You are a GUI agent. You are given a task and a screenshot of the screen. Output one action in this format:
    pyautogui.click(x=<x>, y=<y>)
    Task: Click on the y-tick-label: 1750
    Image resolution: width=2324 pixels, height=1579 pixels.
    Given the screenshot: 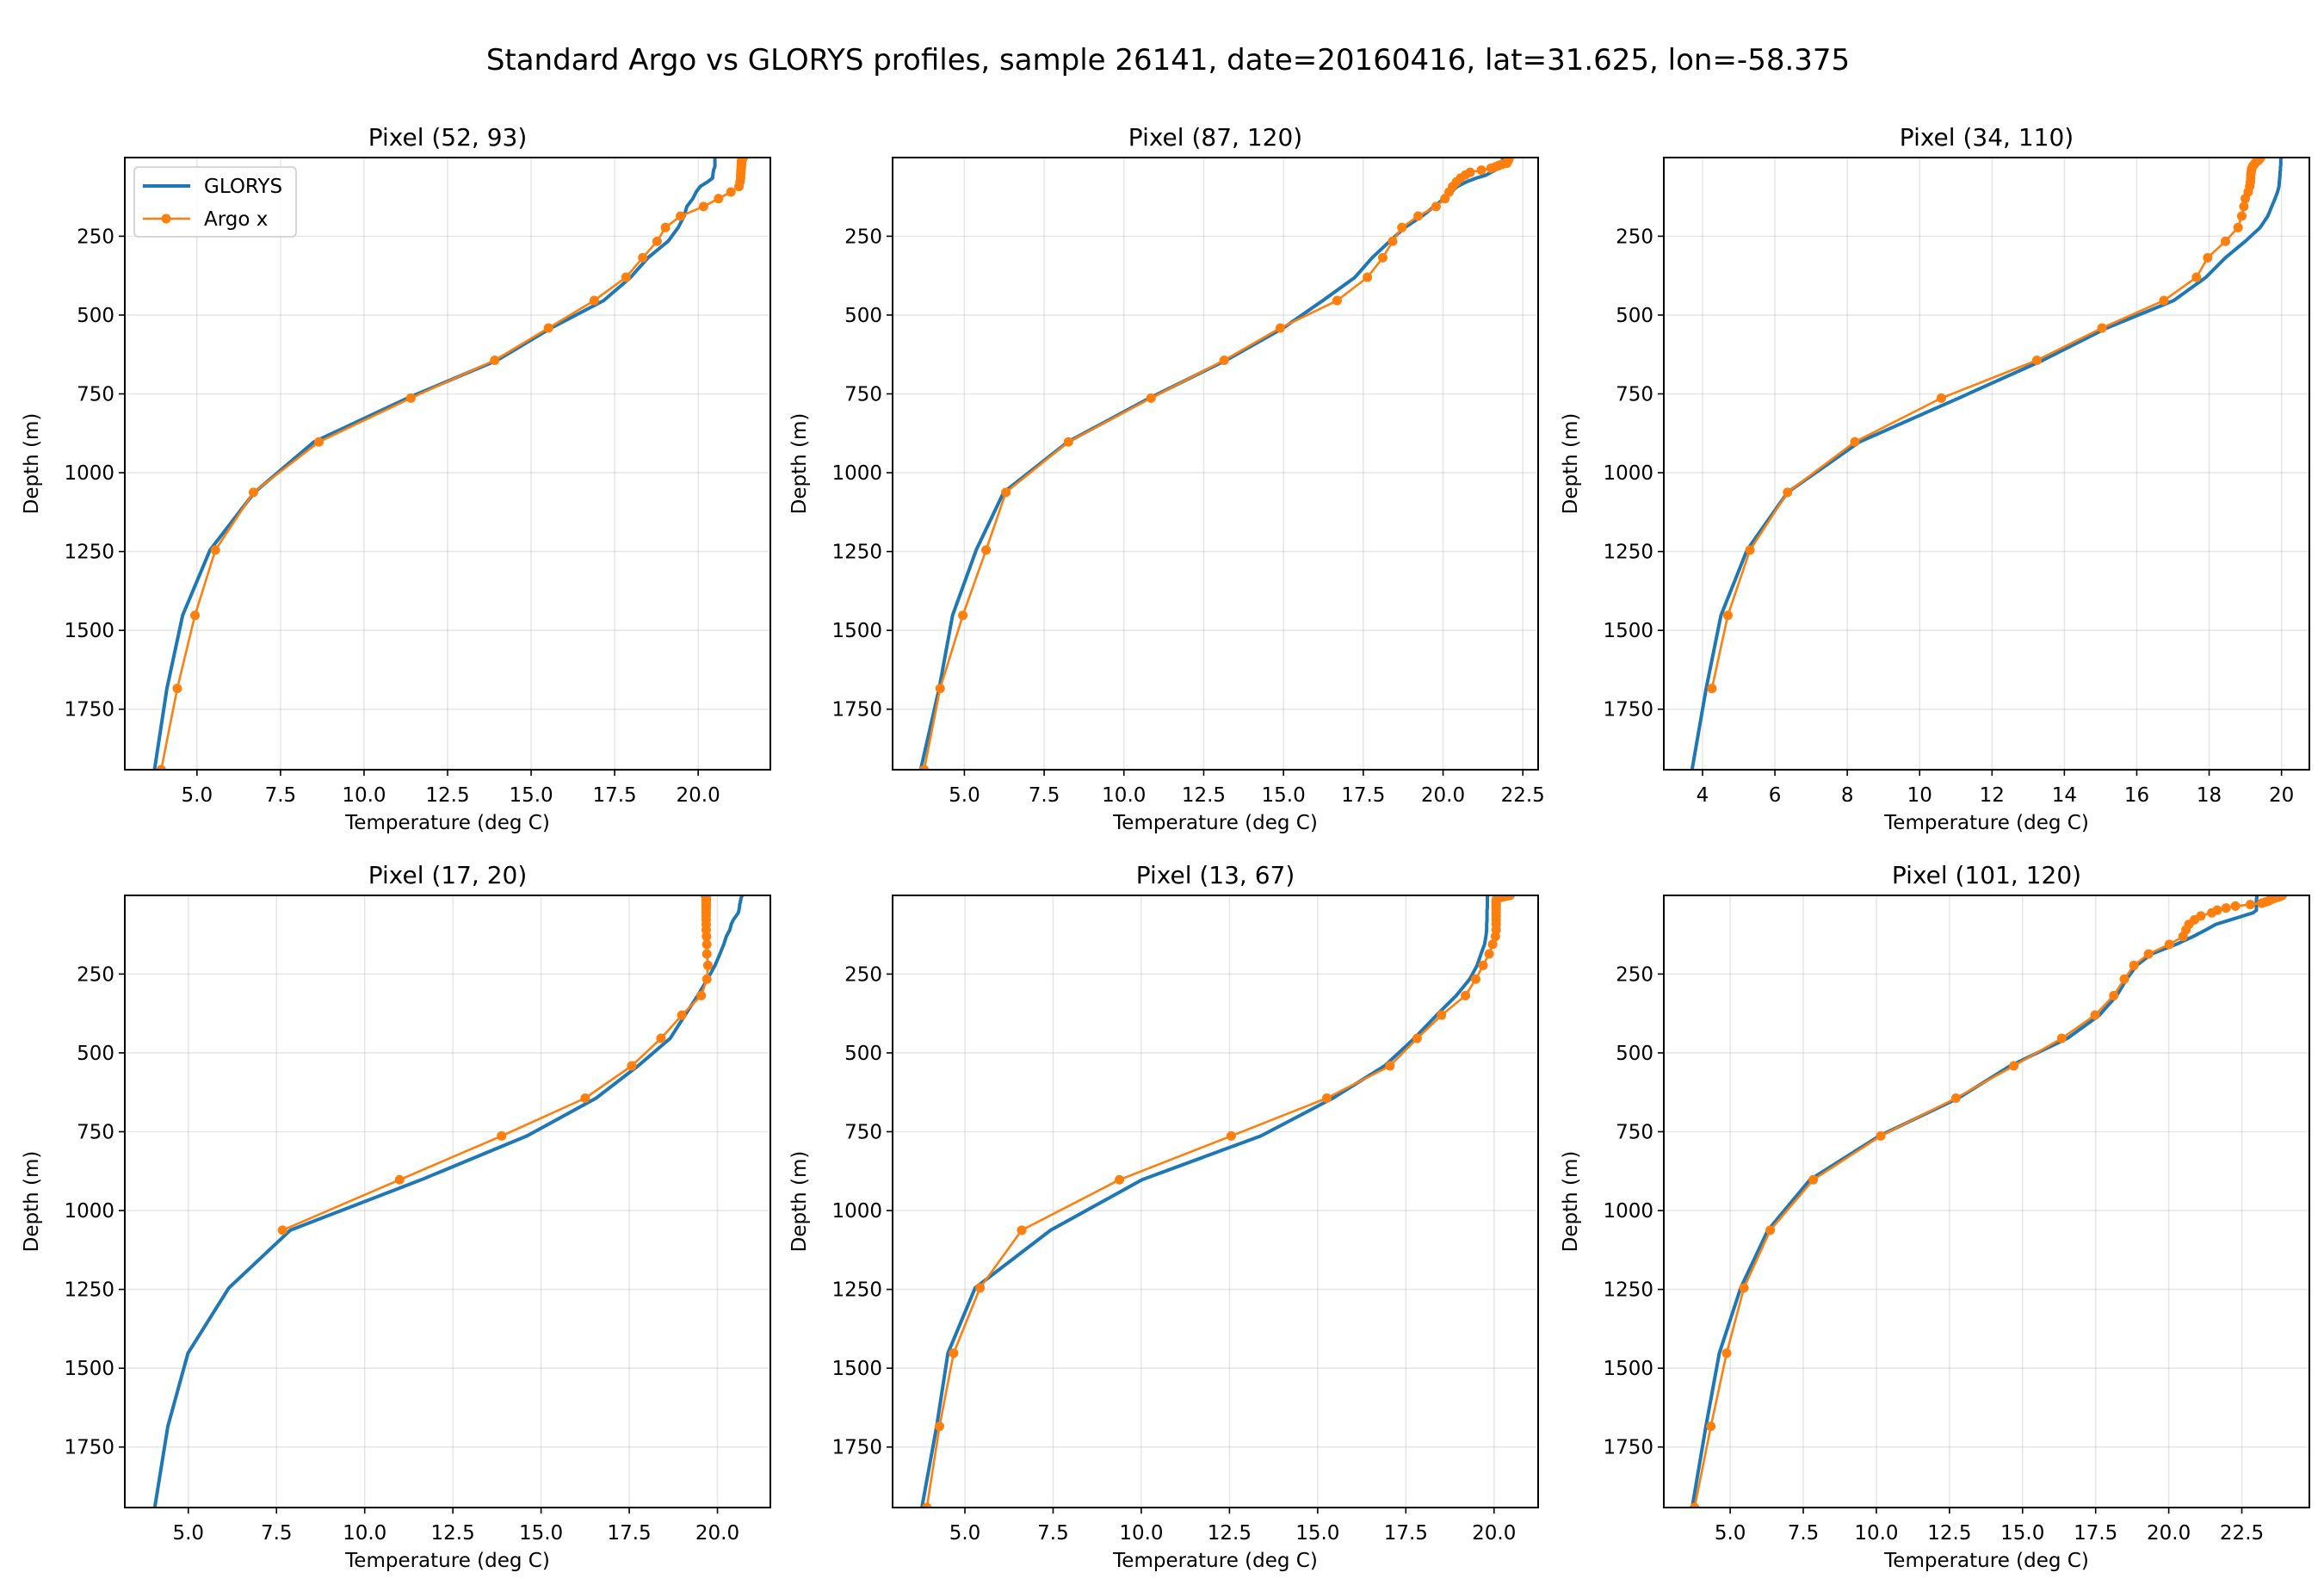 What is the action you would take?
    pyautogui.click(x=89, y=1448)
    